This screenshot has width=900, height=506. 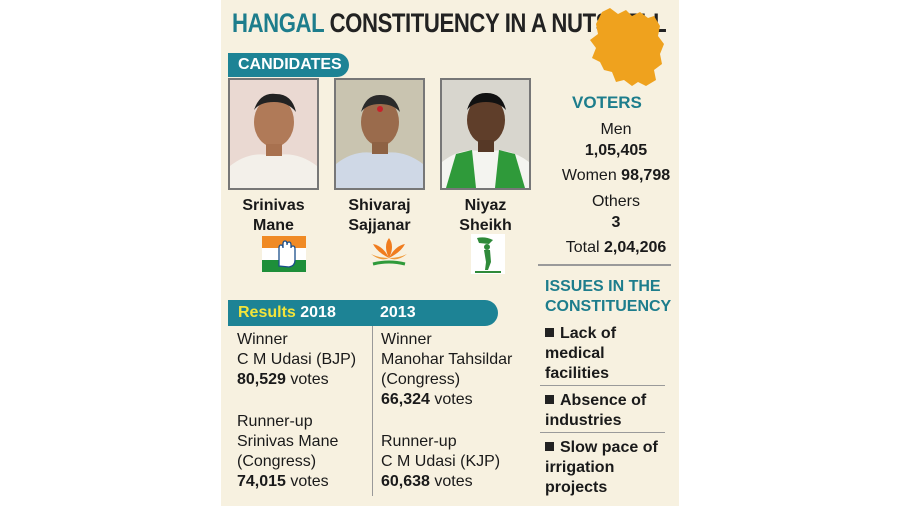 I want to click on voters-heading: VOTERS, so click(x=607, y=102).